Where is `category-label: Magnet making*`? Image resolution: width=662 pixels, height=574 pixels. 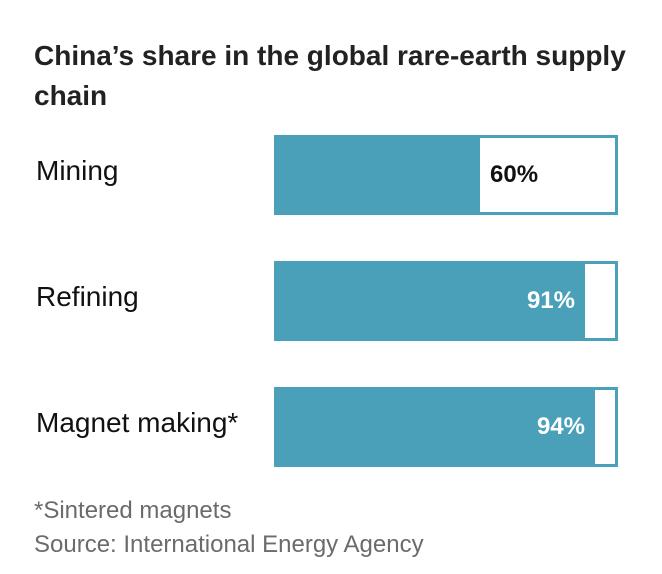 category-label: Magnet making* is located at coordinates (137, 422).